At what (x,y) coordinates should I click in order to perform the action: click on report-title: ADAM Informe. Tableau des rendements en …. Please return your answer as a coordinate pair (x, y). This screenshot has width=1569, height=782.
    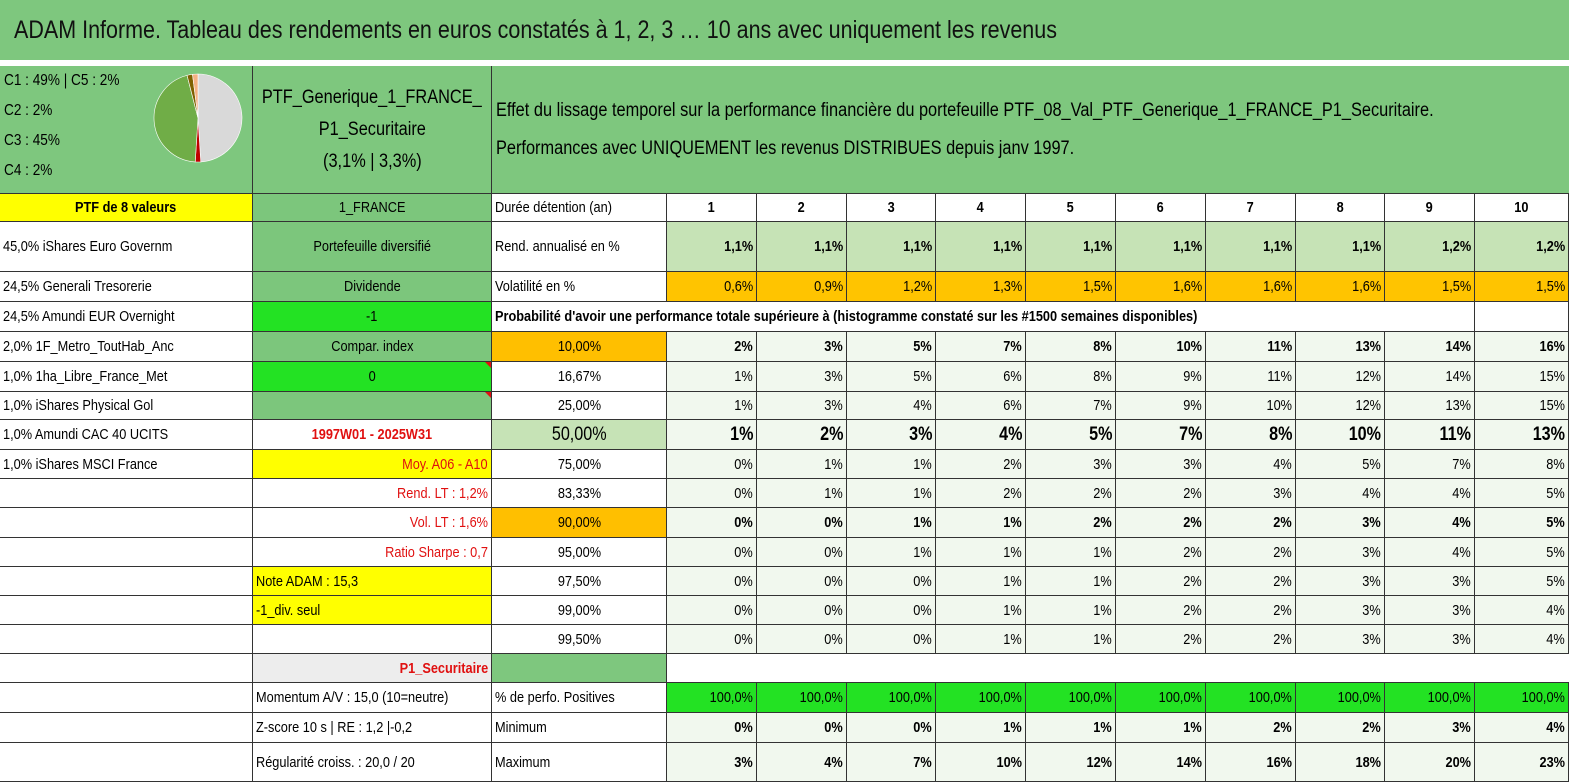
    Looking at the image, I should click on (784, 30).